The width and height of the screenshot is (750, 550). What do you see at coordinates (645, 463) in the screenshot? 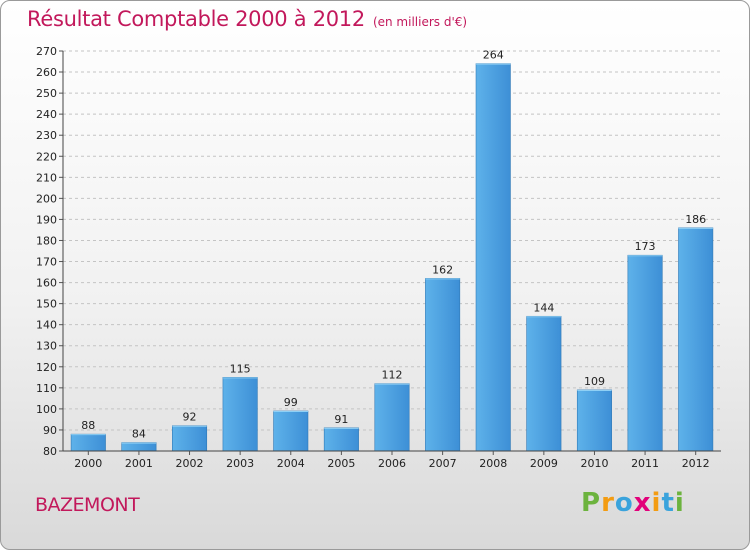
I see `x-tick-label: 2011` at bounding box center [645, 463].